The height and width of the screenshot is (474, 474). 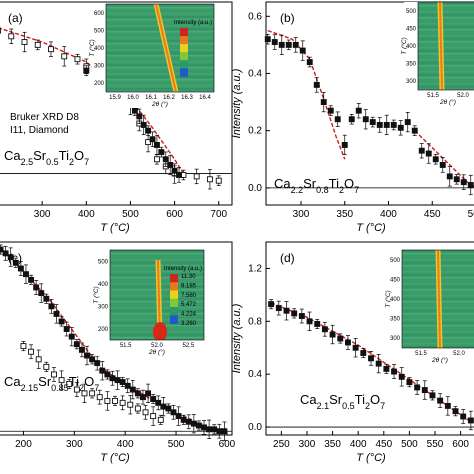 I want to click on panel-label: (c), so click(x=15, y=258).